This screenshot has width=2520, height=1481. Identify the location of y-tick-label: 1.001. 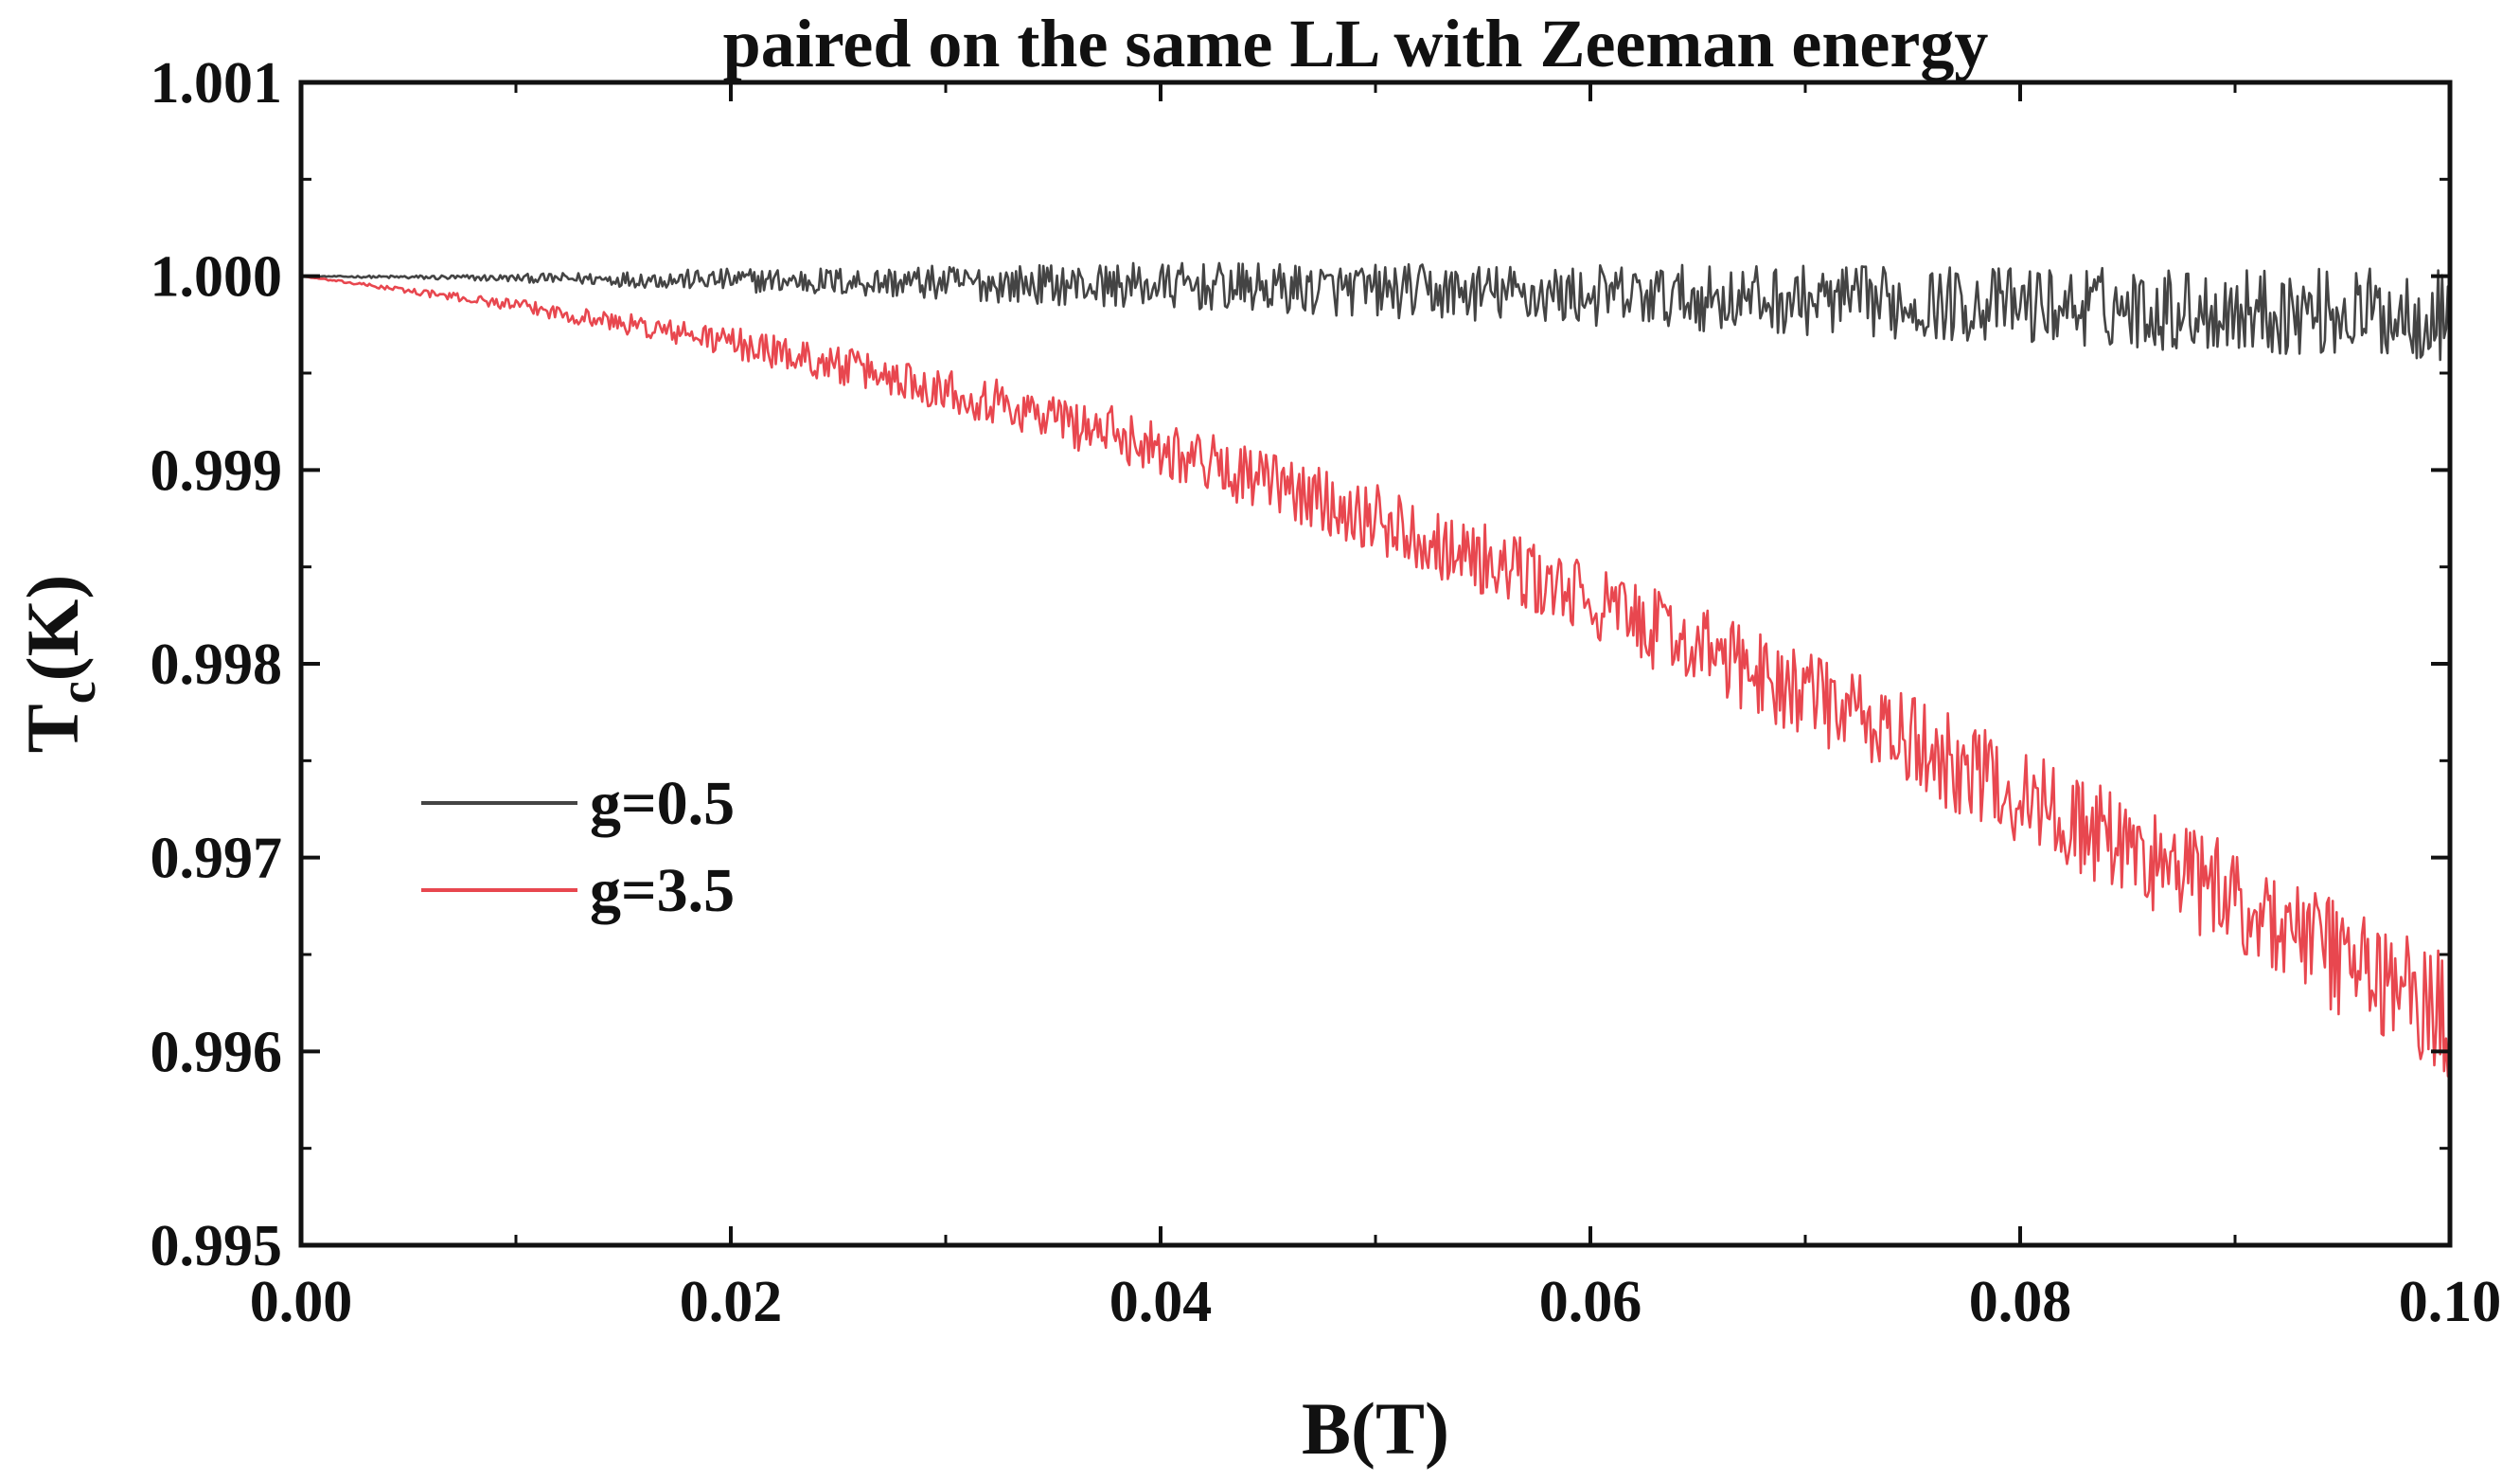
(217, 84).